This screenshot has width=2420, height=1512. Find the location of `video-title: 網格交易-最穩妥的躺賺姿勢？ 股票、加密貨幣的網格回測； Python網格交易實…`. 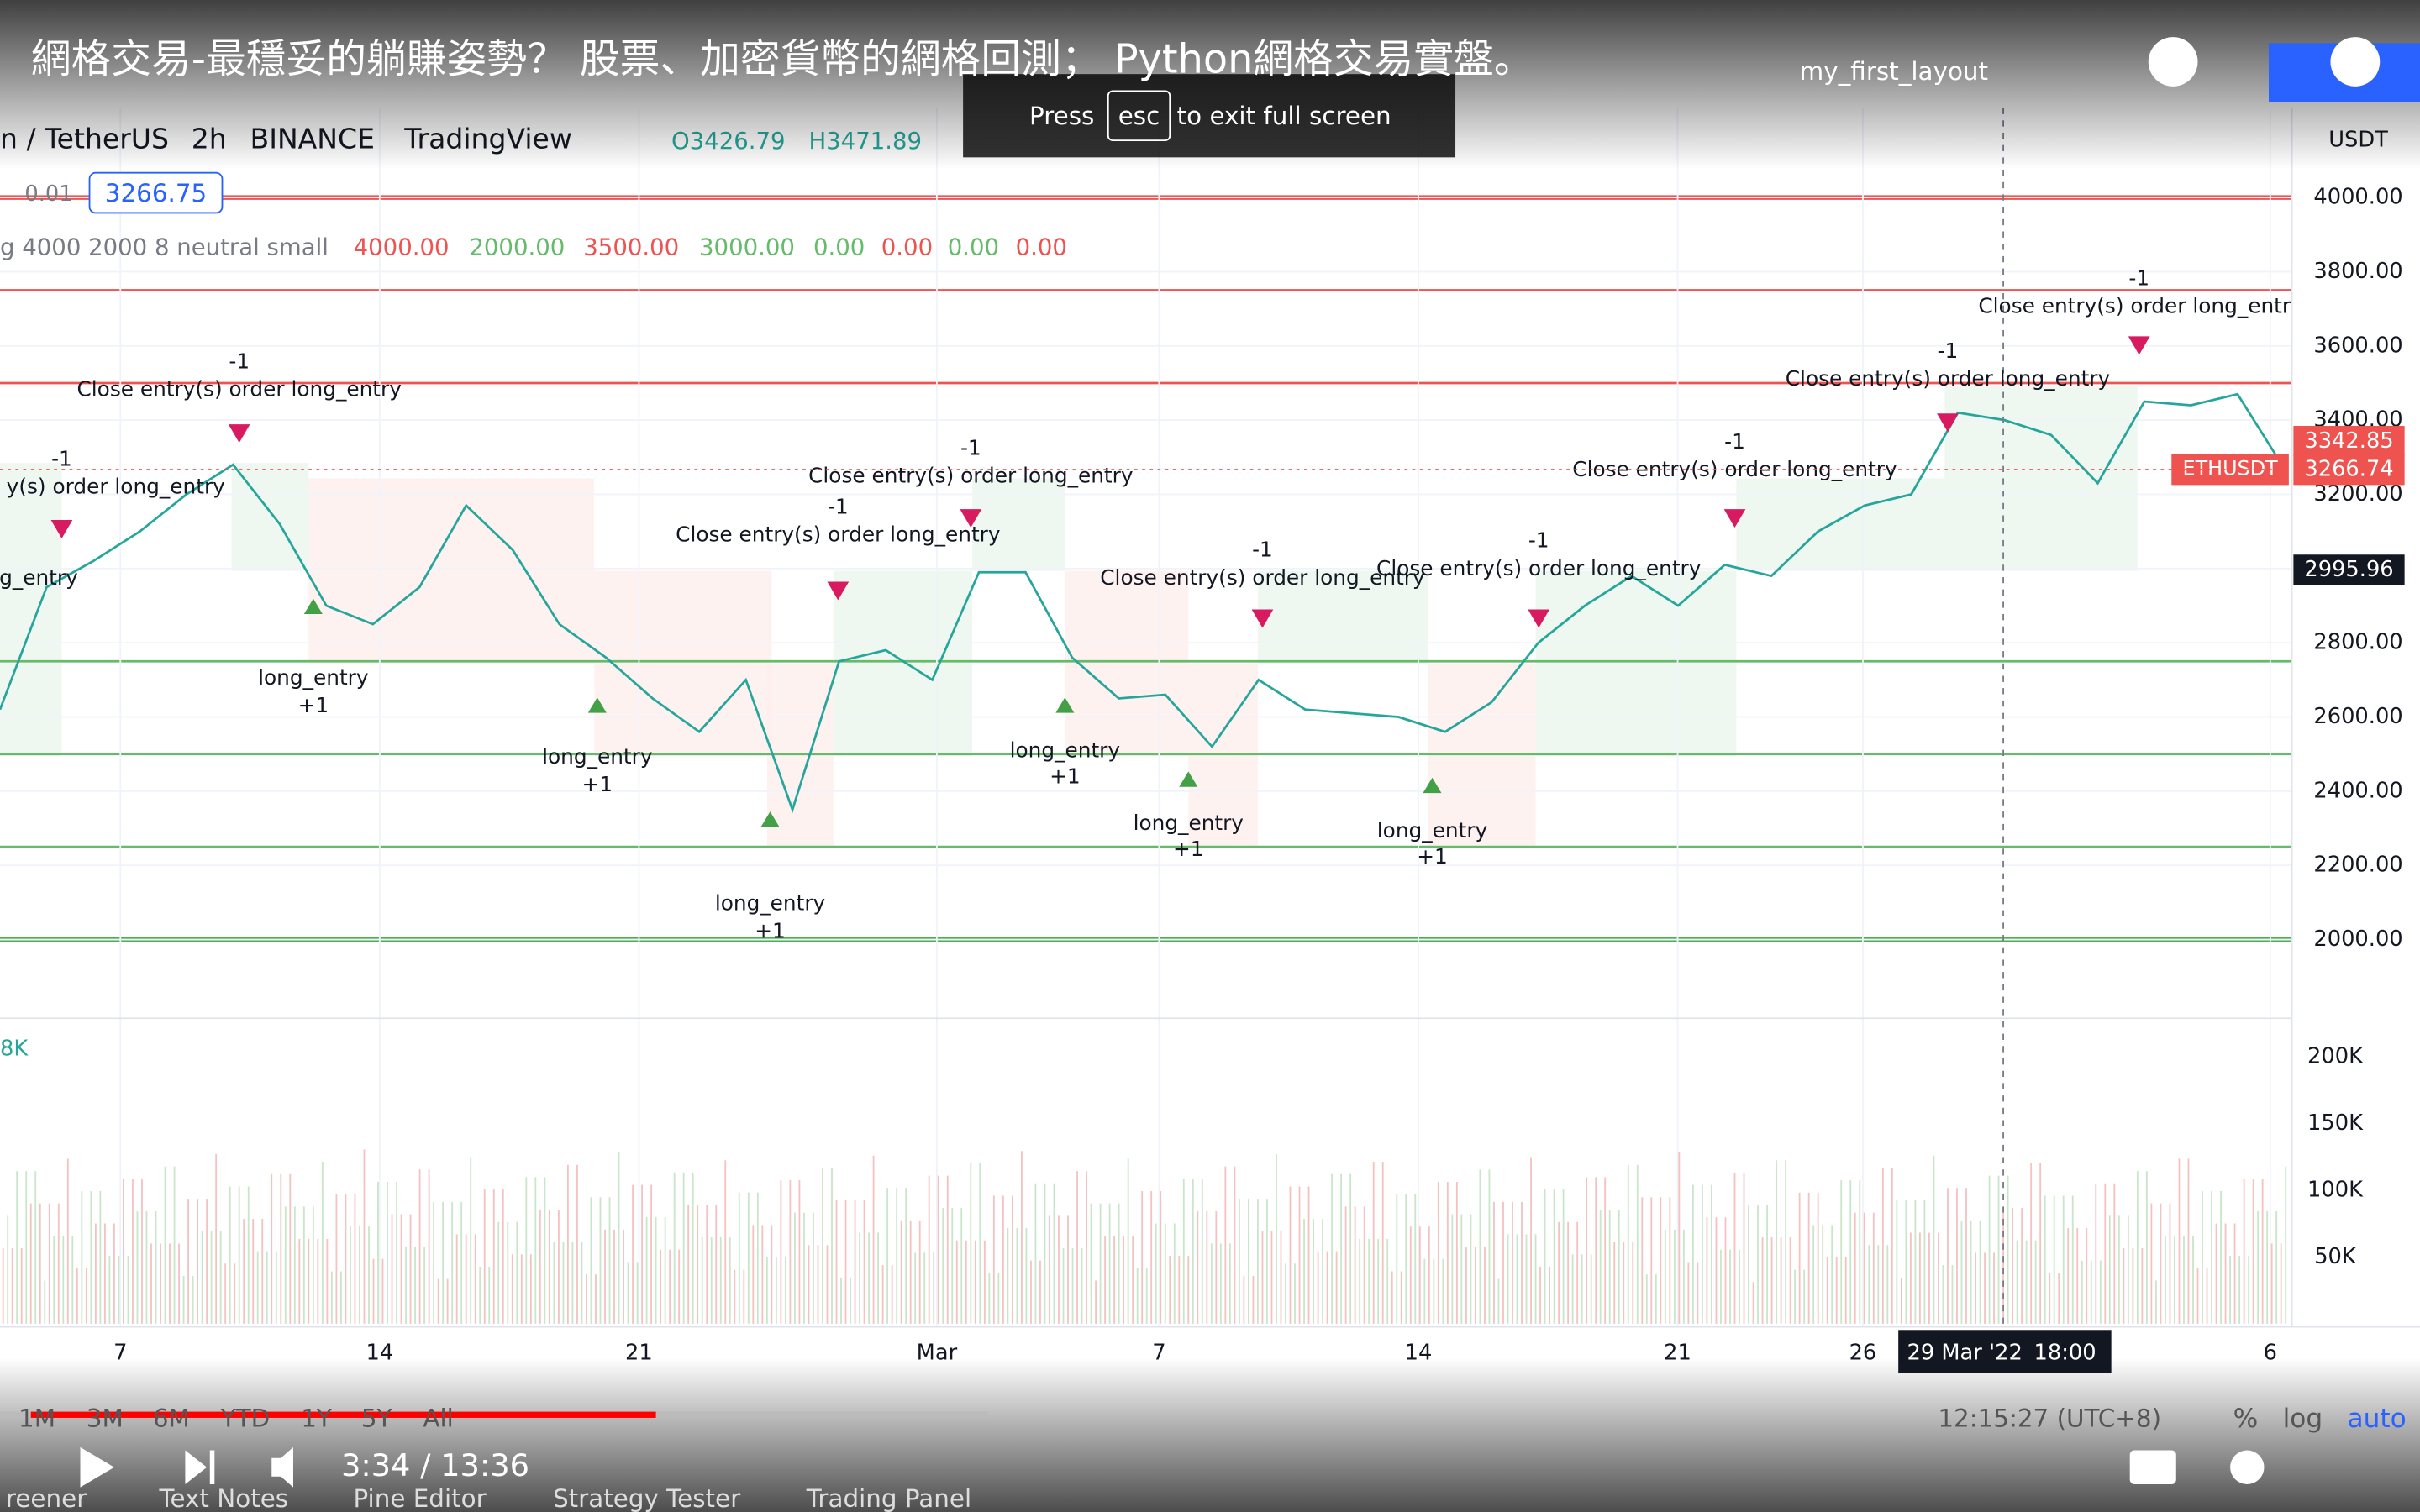

video-title: 網格交易-最穩妥的躺賺姿勢？ 股票、加密貨幣的網格回測； Python網格交易實… is located at coordinates (782, 59).